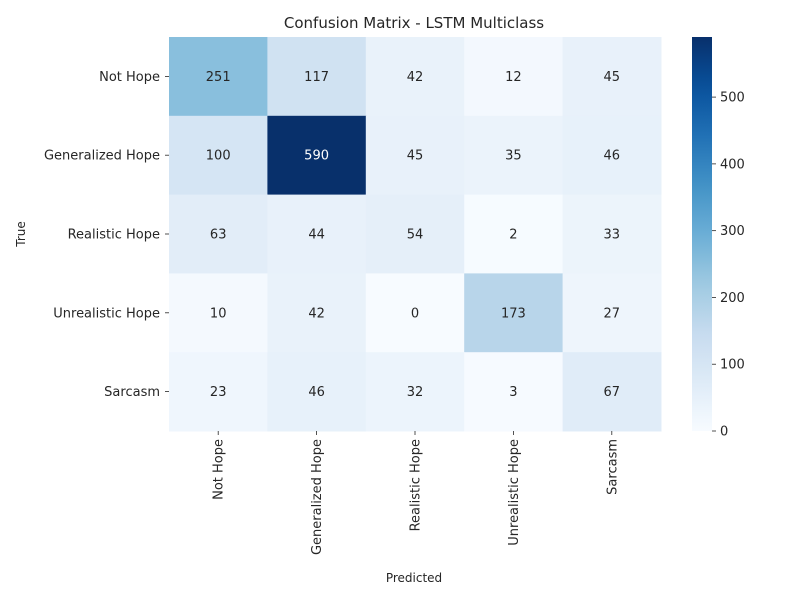  Describe the element at coordinates (114, 235) in the screenshot. I see `y-tick-label: Realistic Hope` at that location.